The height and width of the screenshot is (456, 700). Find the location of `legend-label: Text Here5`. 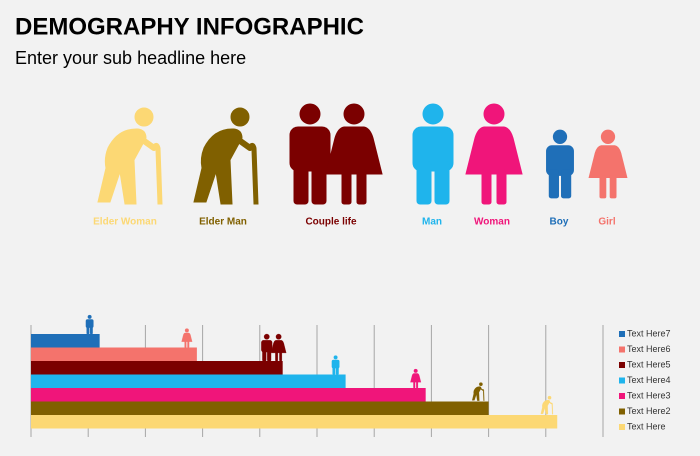

legend-label: Text Here5 is located at coordinates (649, 364).